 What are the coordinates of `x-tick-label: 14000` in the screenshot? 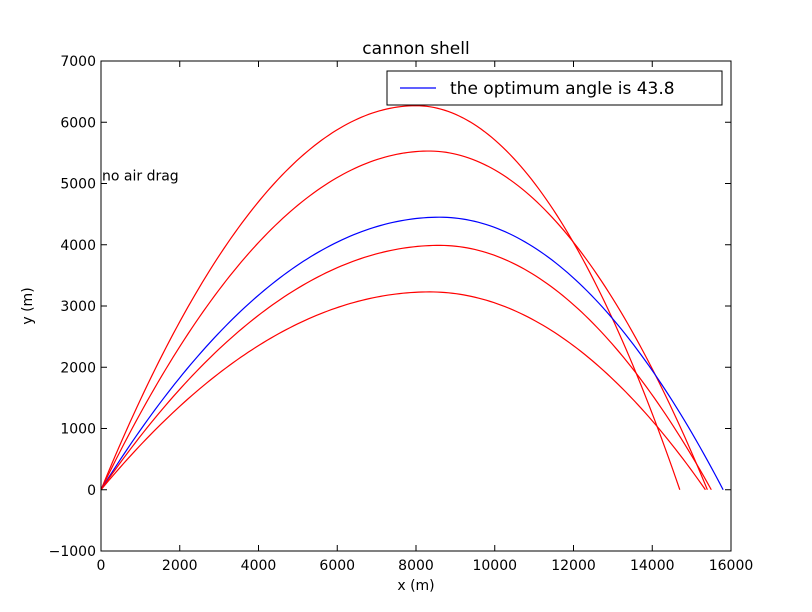 It's located at (652, 566).